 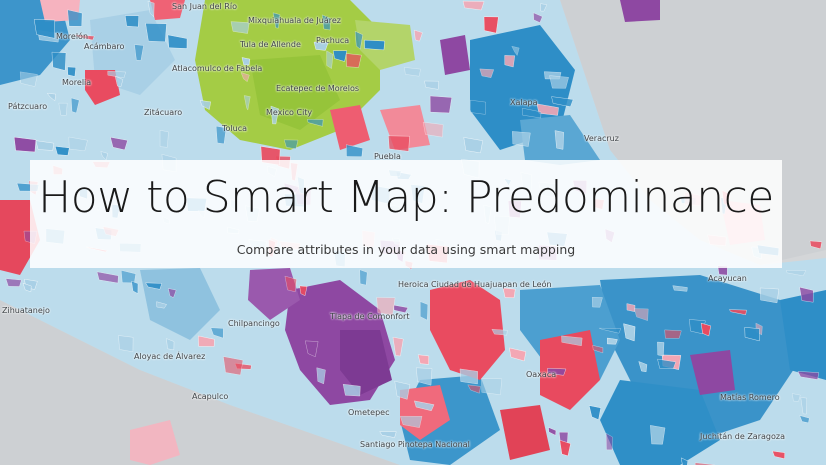 I want to click on map-label-acayucan: Acayucan, so click(x=727, y=278).